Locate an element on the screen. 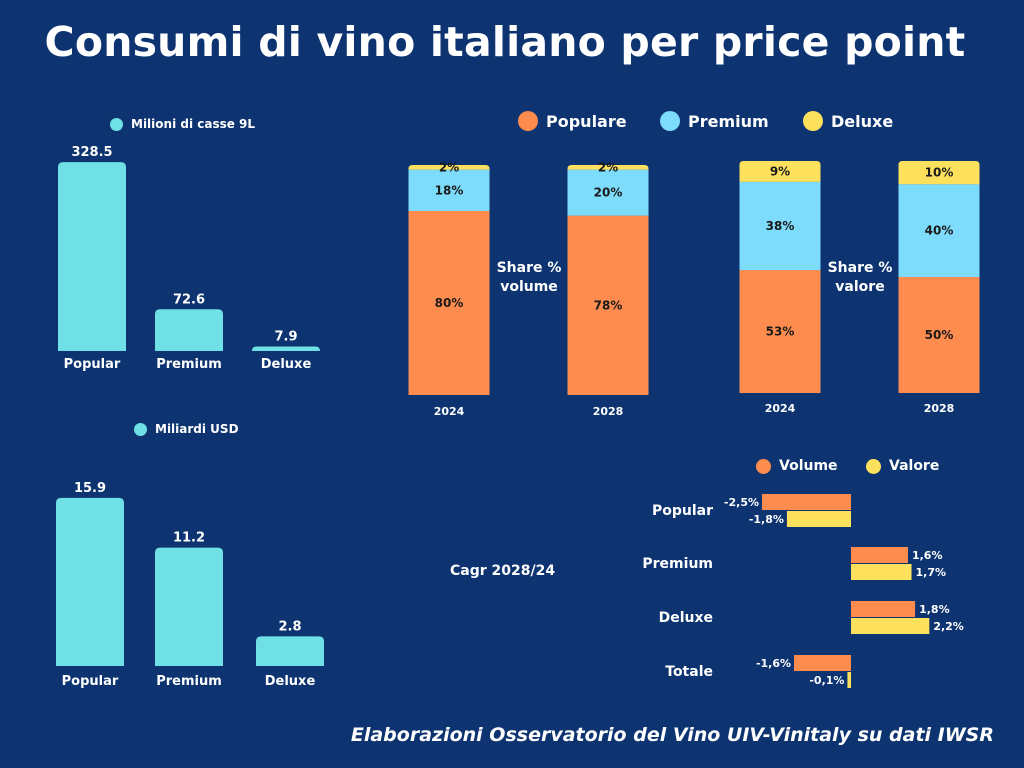 The image size is (1024, 768). label-line: volume is located at coordinates (529, 287).